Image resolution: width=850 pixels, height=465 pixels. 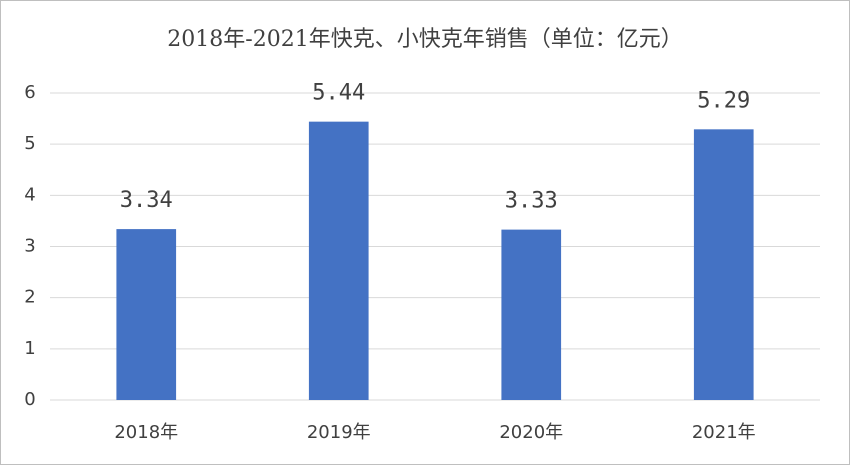 What do you see at coordinates (424, 39) in the screenshot?
I see `chart-title: 2018年-2021年快克、小快克年销售（单位：亿元）` at bounding box center [424, 39].